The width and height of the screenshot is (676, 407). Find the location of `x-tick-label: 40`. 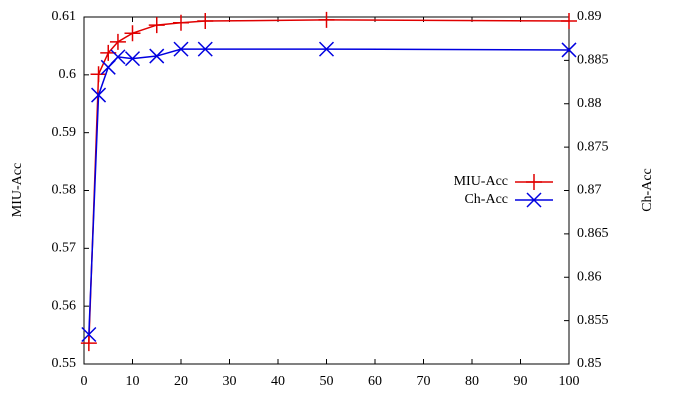

x-tick-label: 40 is located at coordinates (278, 381).